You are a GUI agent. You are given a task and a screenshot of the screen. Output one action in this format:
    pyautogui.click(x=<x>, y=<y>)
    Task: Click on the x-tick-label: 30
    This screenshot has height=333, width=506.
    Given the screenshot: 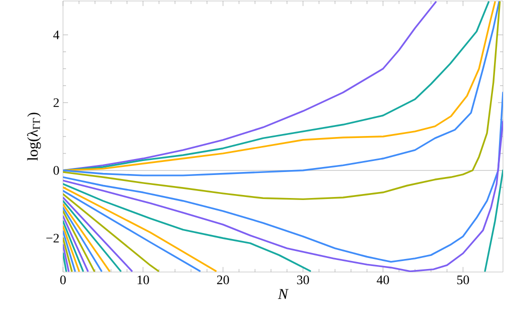 What is the action you would take?
    pyautogui.click(x=303, y=280)
    